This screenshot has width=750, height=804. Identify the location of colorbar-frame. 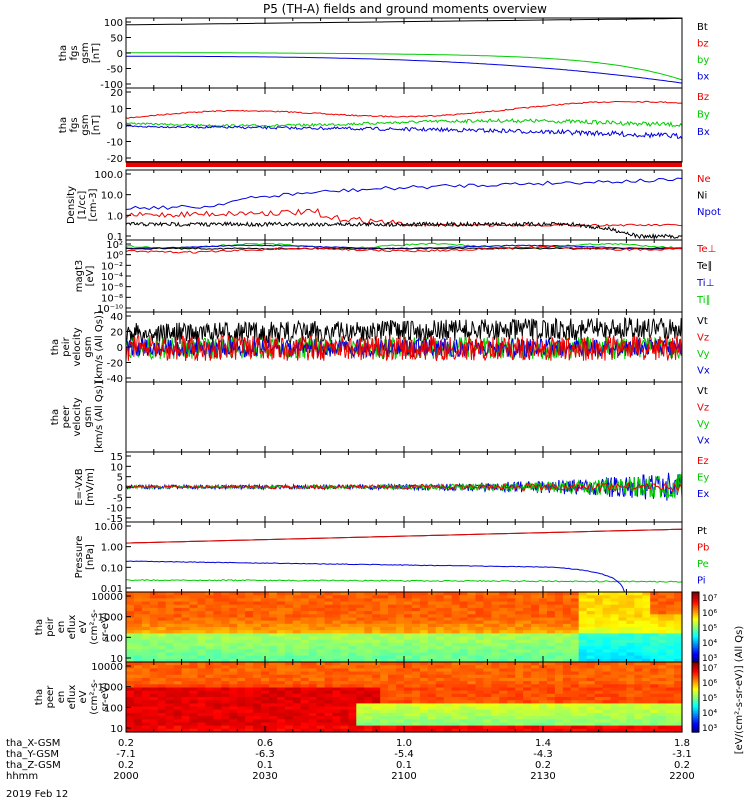
(695, 697).